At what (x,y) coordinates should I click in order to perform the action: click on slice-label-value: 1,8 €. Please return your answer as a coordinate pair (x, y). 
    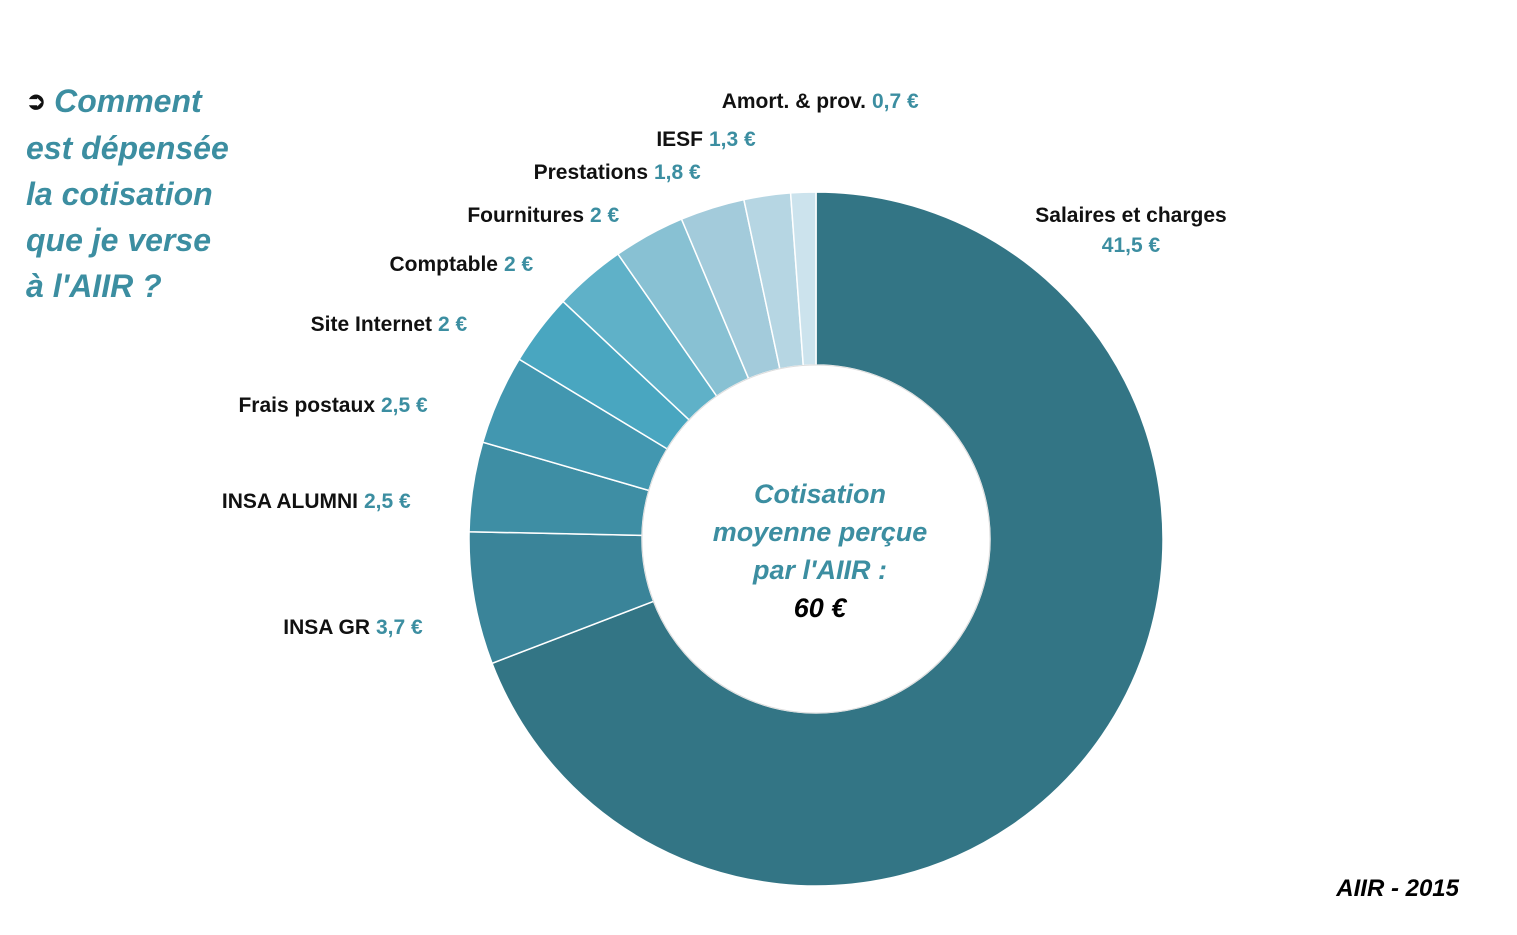
    Looking at the image, I should click on (677, 172).